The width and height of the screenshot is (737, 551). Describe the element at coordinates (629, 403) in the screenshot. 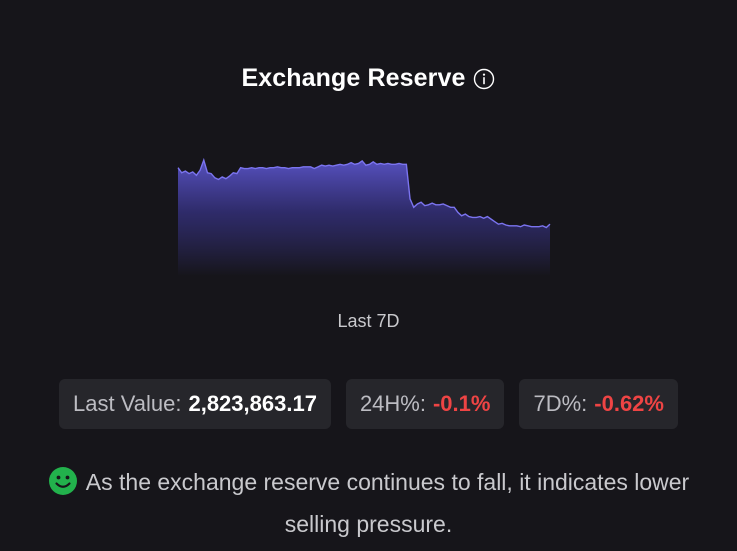

I see `change-7d-value: -0.62%` at that location.